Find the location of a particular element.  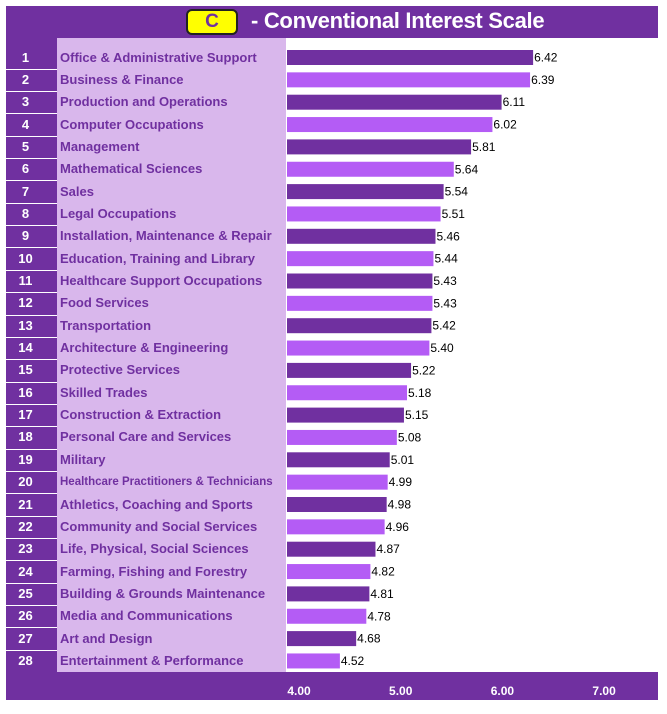

bar-value-label: 5.18 is located at coordinates (420, 393).